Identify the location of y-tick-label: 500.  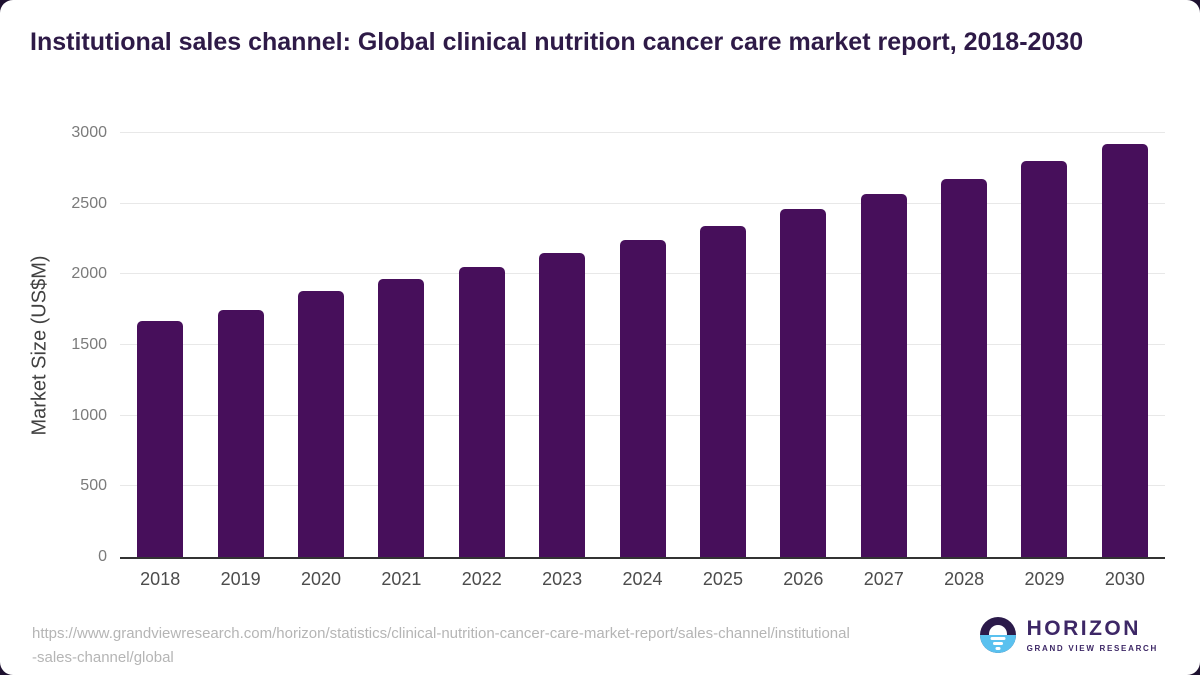
(93, 486).